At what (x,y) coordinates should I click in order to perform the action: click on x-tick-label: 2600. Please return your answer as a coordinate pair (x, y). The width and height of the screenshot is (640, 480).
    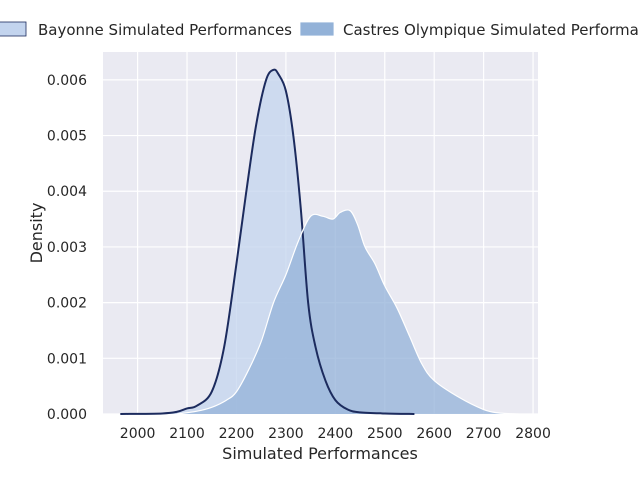
    Looking at the image, I should click on (434, 434).